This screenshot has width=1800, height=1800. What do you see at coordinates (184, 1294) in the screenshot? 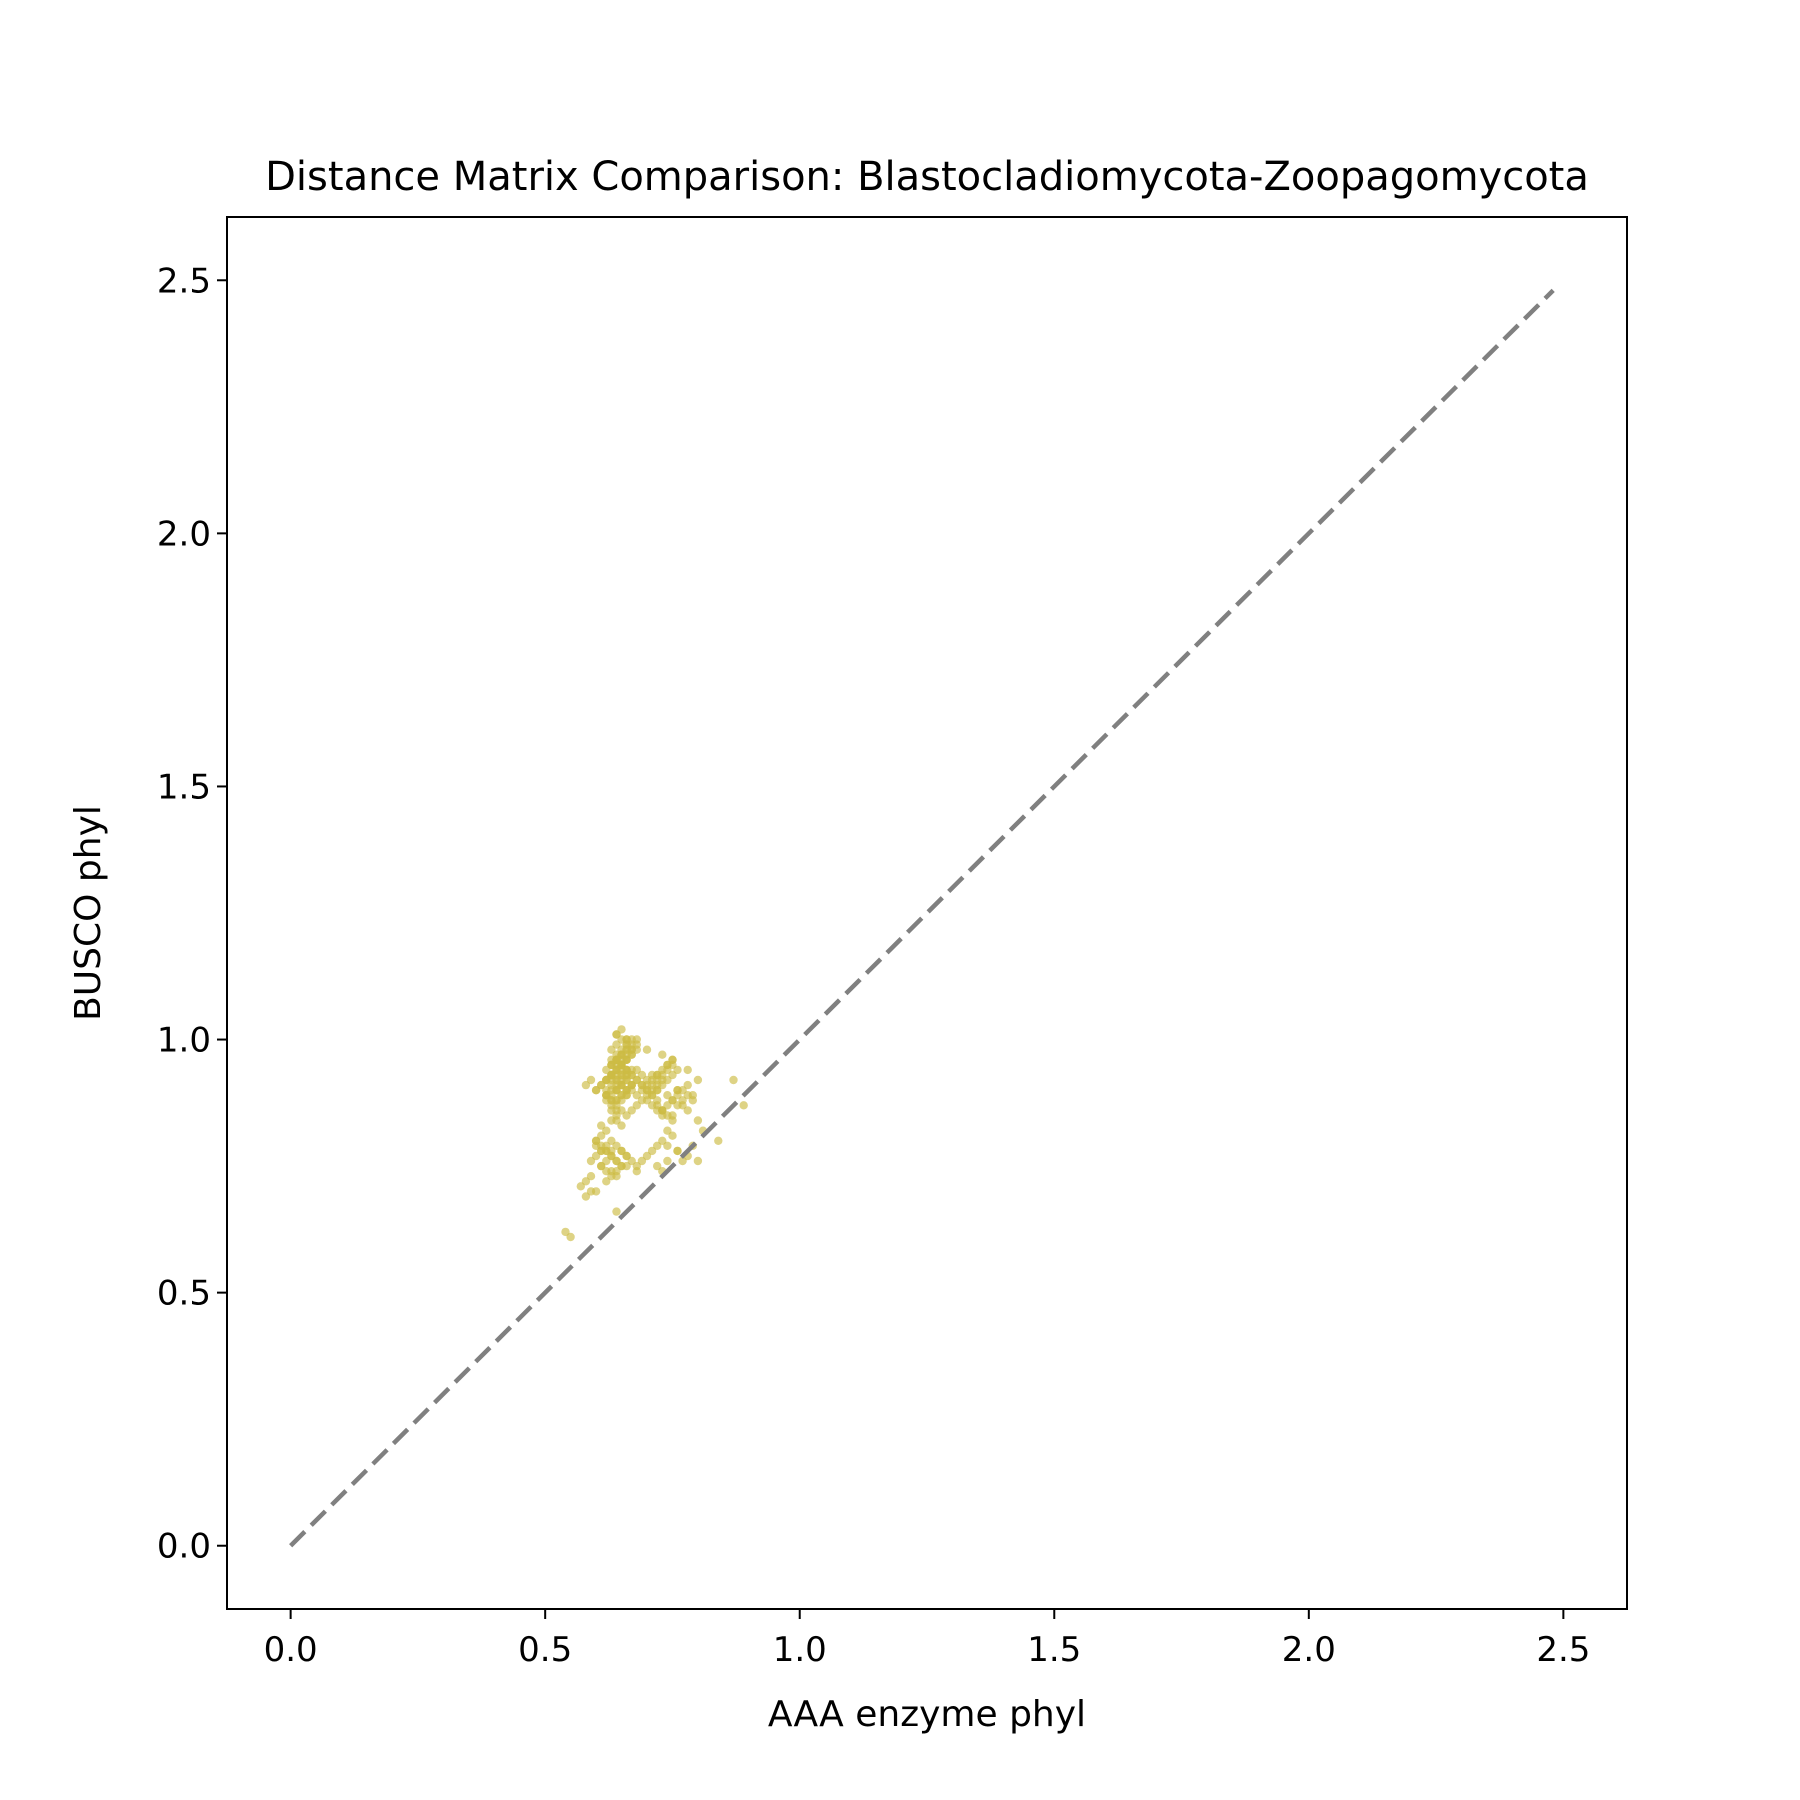
I see `y-tick-label: 0.5` at bounding box center [184, 1294].